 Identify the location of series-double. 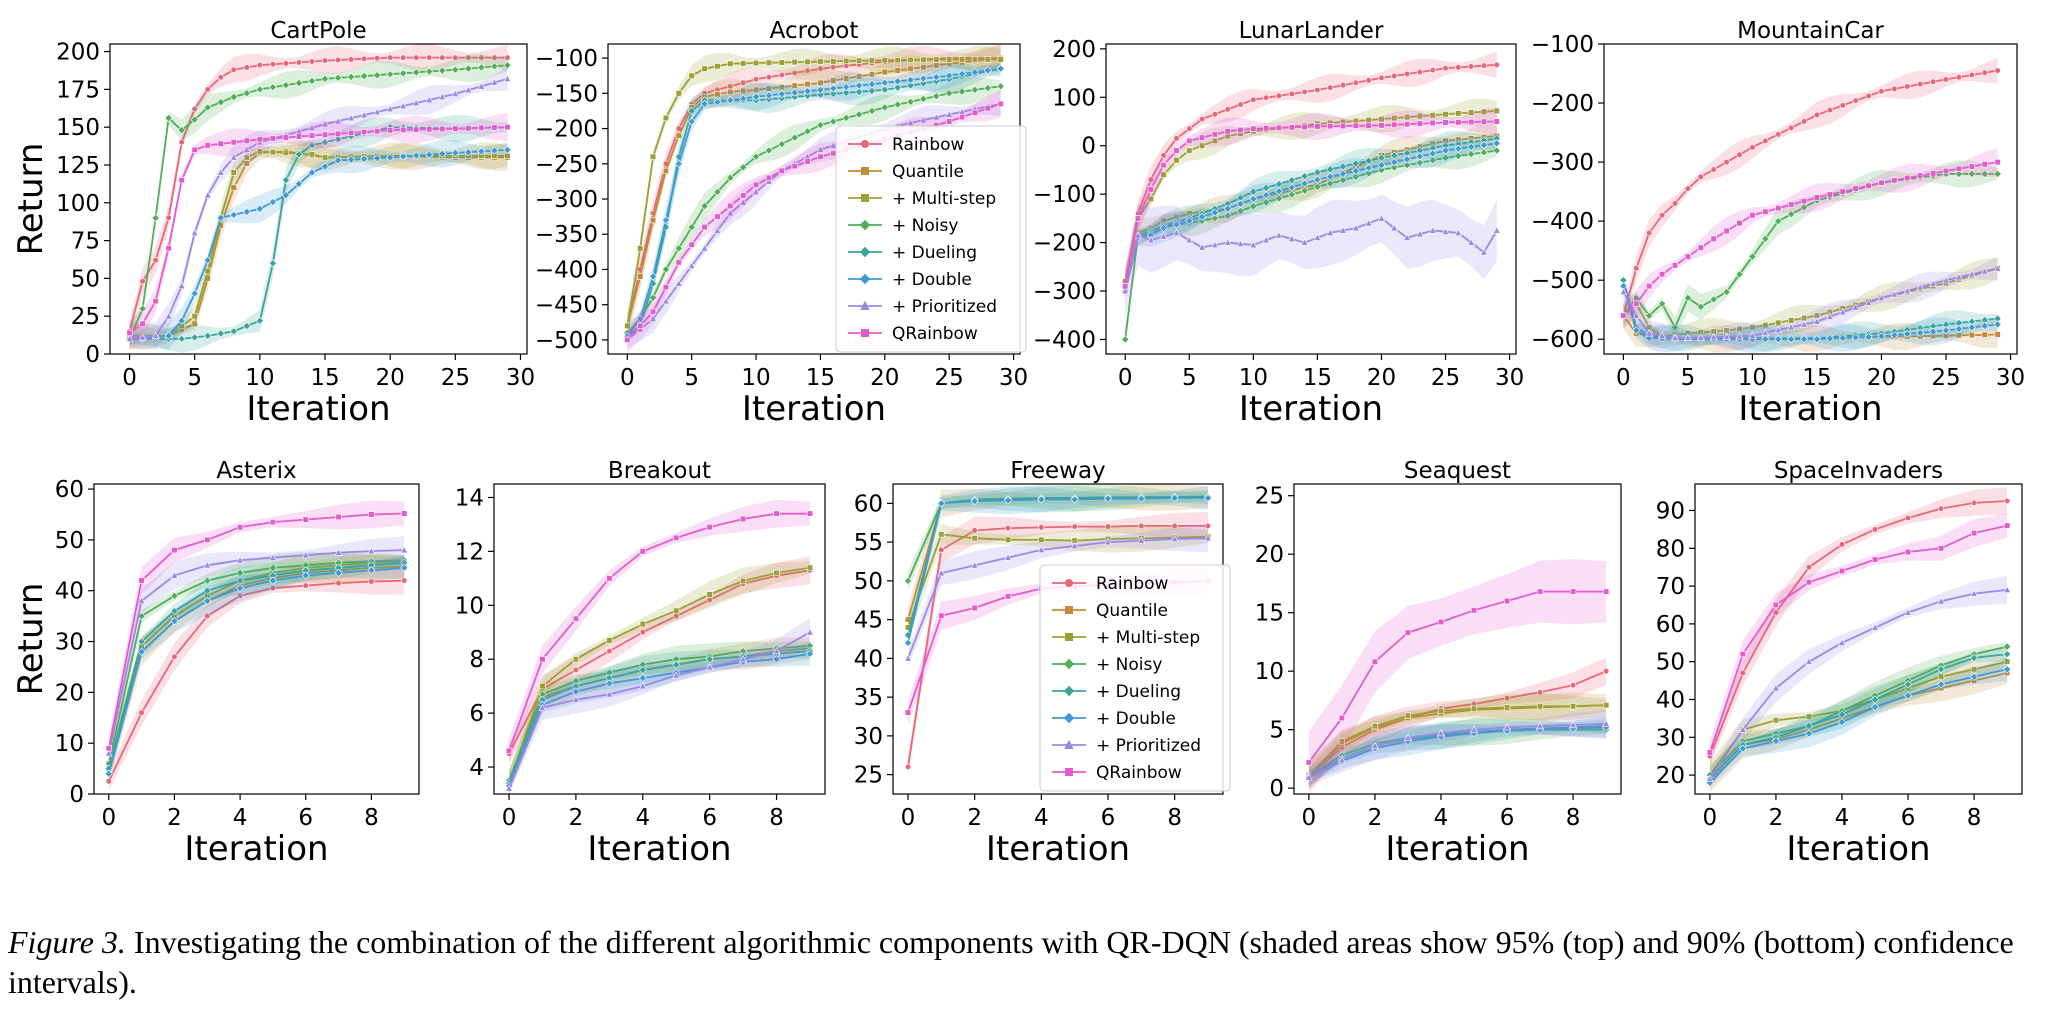
(1858, 722).